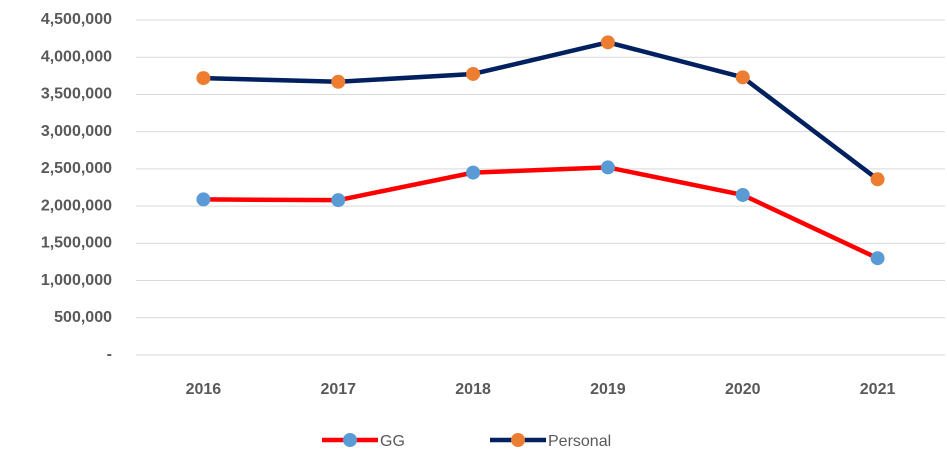  Describe the element at coordinates (338, 389) in the screenshot. I see `x-tick-label: 2017` at that location.